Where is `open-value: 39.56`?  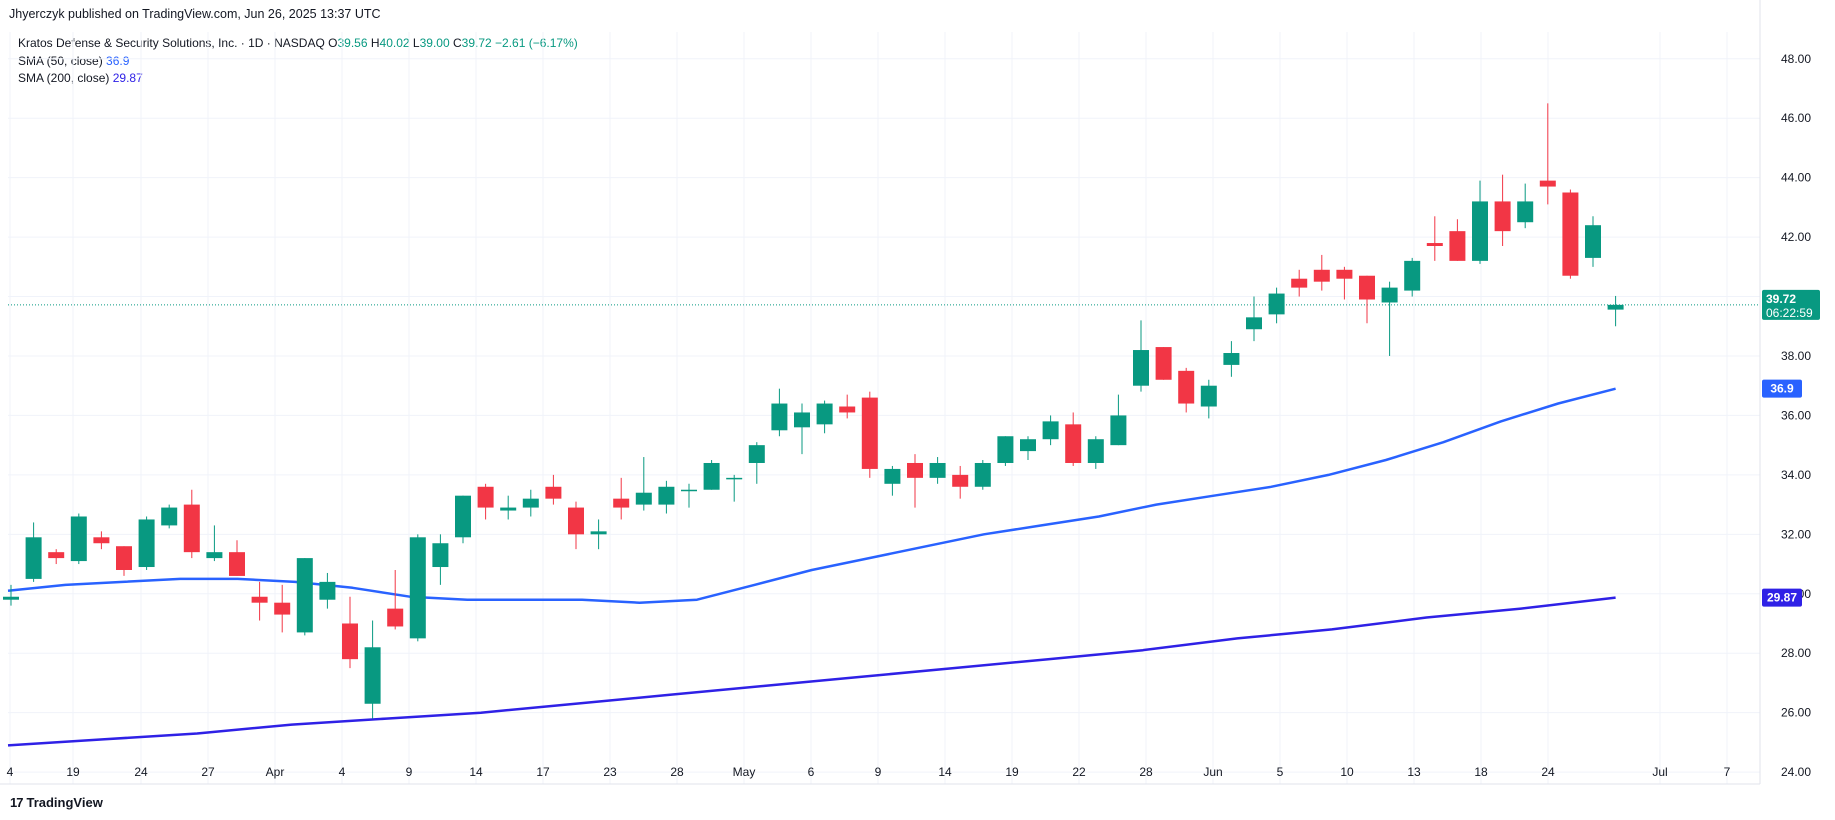 open-value: 39.56 is located at coordinates (352, 43).